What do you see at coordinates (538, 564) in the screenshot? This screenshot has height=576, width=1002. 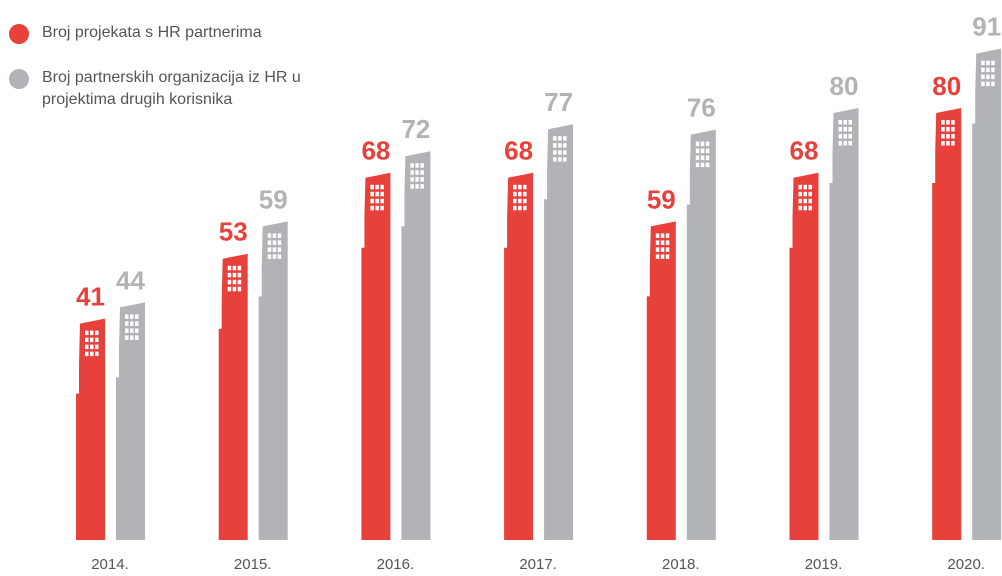 I see `x-tick-label: 2017.` at bounding box center [538, 564].